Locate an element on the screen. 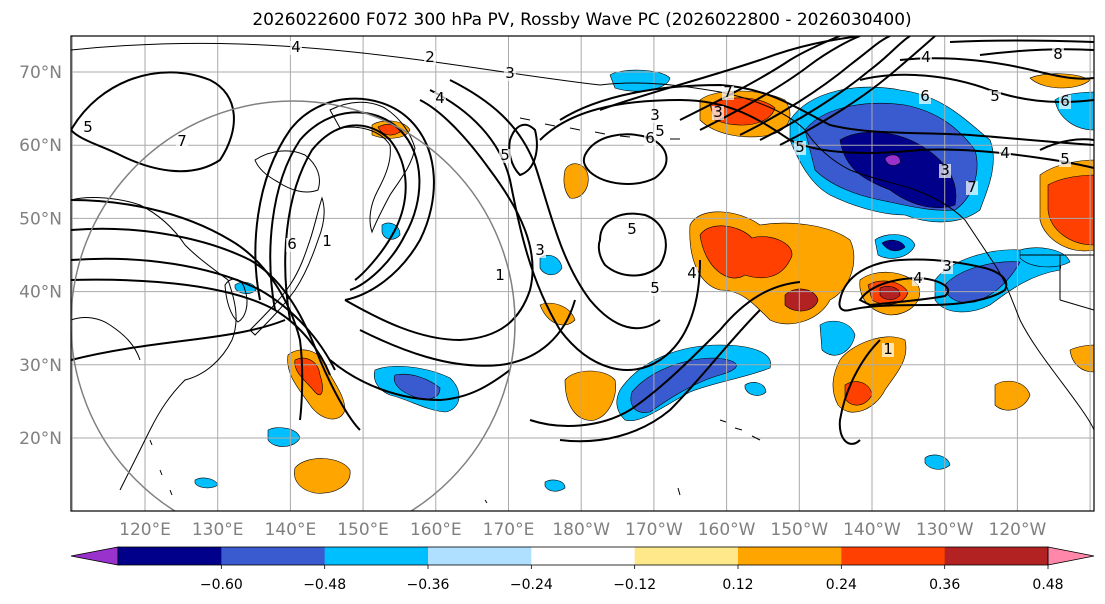 This screenshot has height=604, width=1105. colorbar-tick-label: 0.48 is located at coordinates (1047, 585).